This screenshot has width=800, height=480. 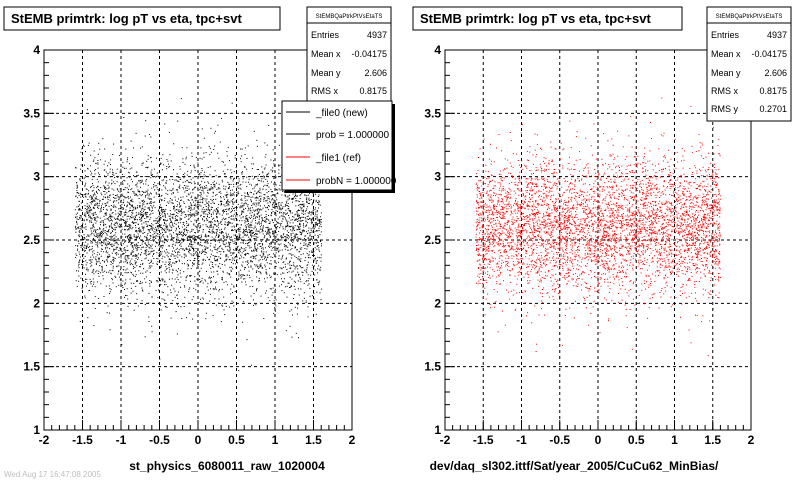 What do you see at coordinates (44, 440) in the screenshot?
I see `x-tick-label: -2` at bounding box center [44, 440].